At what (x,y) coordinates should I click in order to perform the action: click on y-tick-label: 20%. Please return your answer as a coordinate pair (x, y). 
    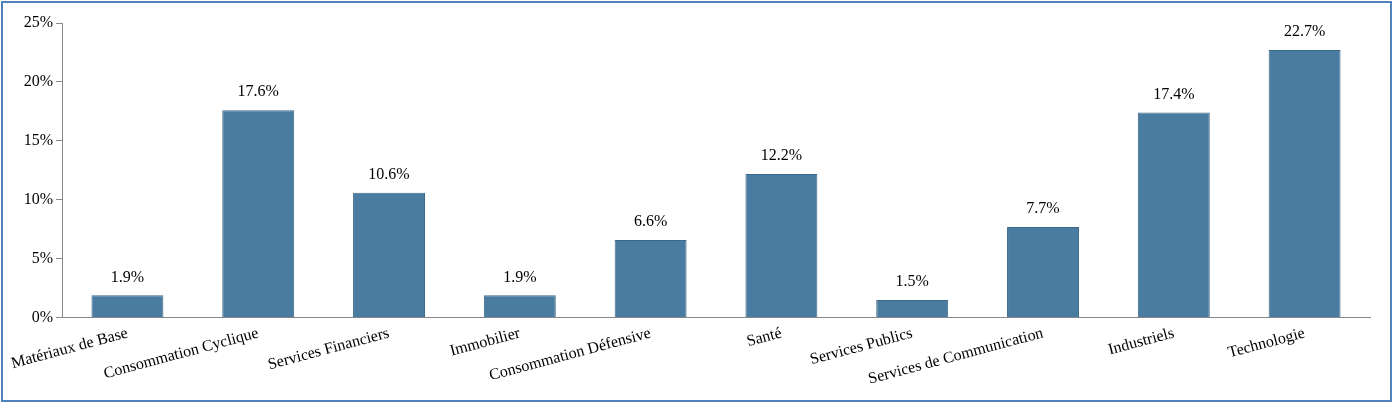
    Looking at the image, I should click on (38, 81).